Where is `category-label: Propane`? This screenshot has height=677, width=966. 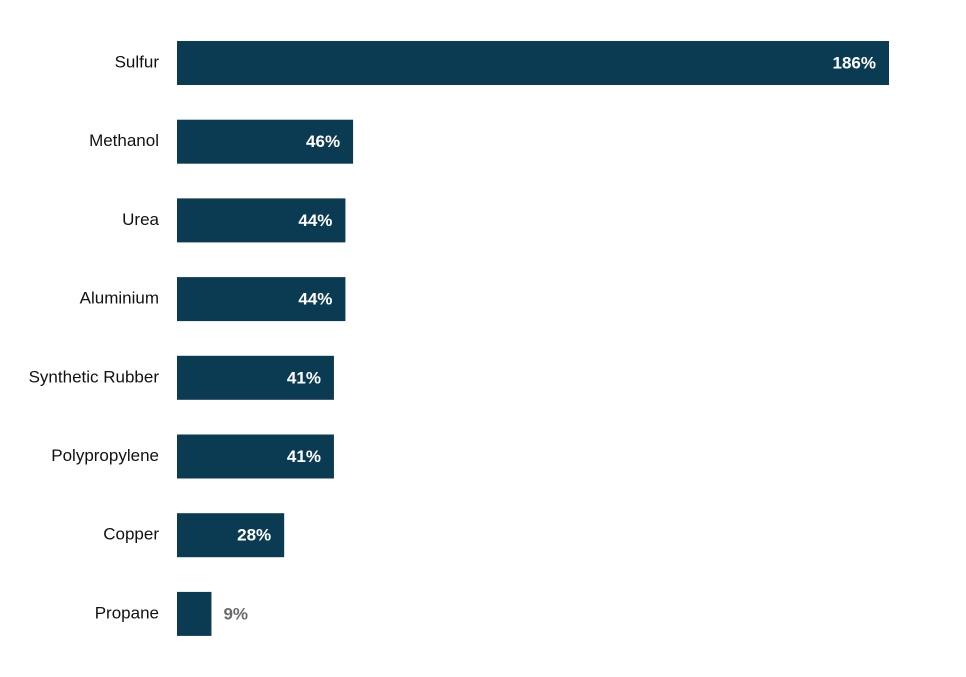 category-label: Propane is located at coordinates (127, 612).